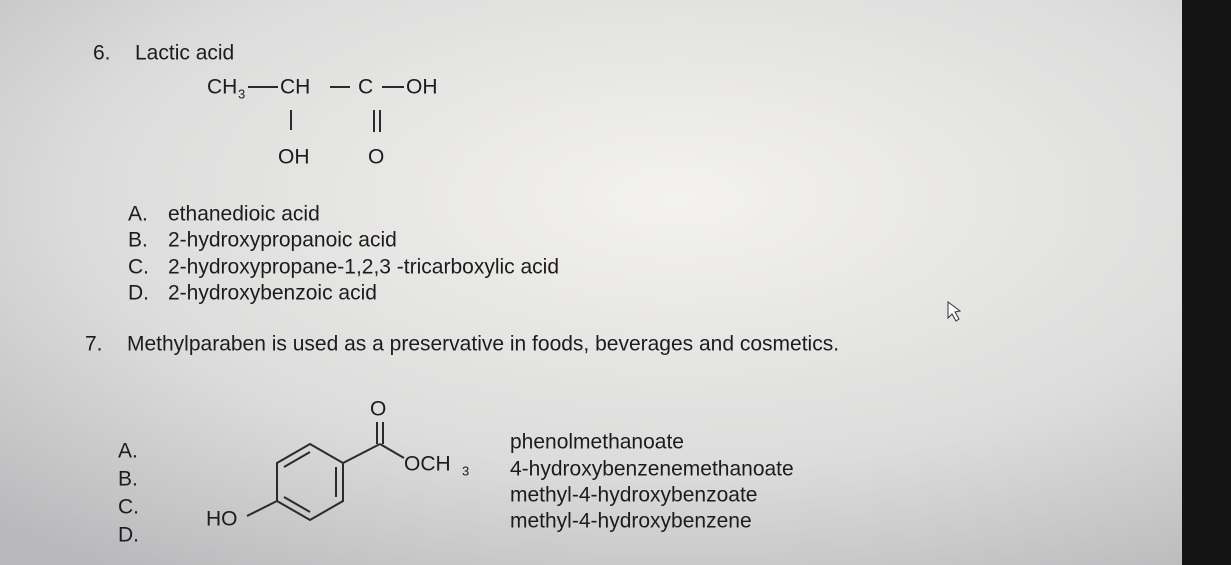 This screenshot has height=565, width=1231. Describe the element at coordinates (337, 464) in the screenshot. I see `methylparaben-structure: O OCH 3 HO` at that location.